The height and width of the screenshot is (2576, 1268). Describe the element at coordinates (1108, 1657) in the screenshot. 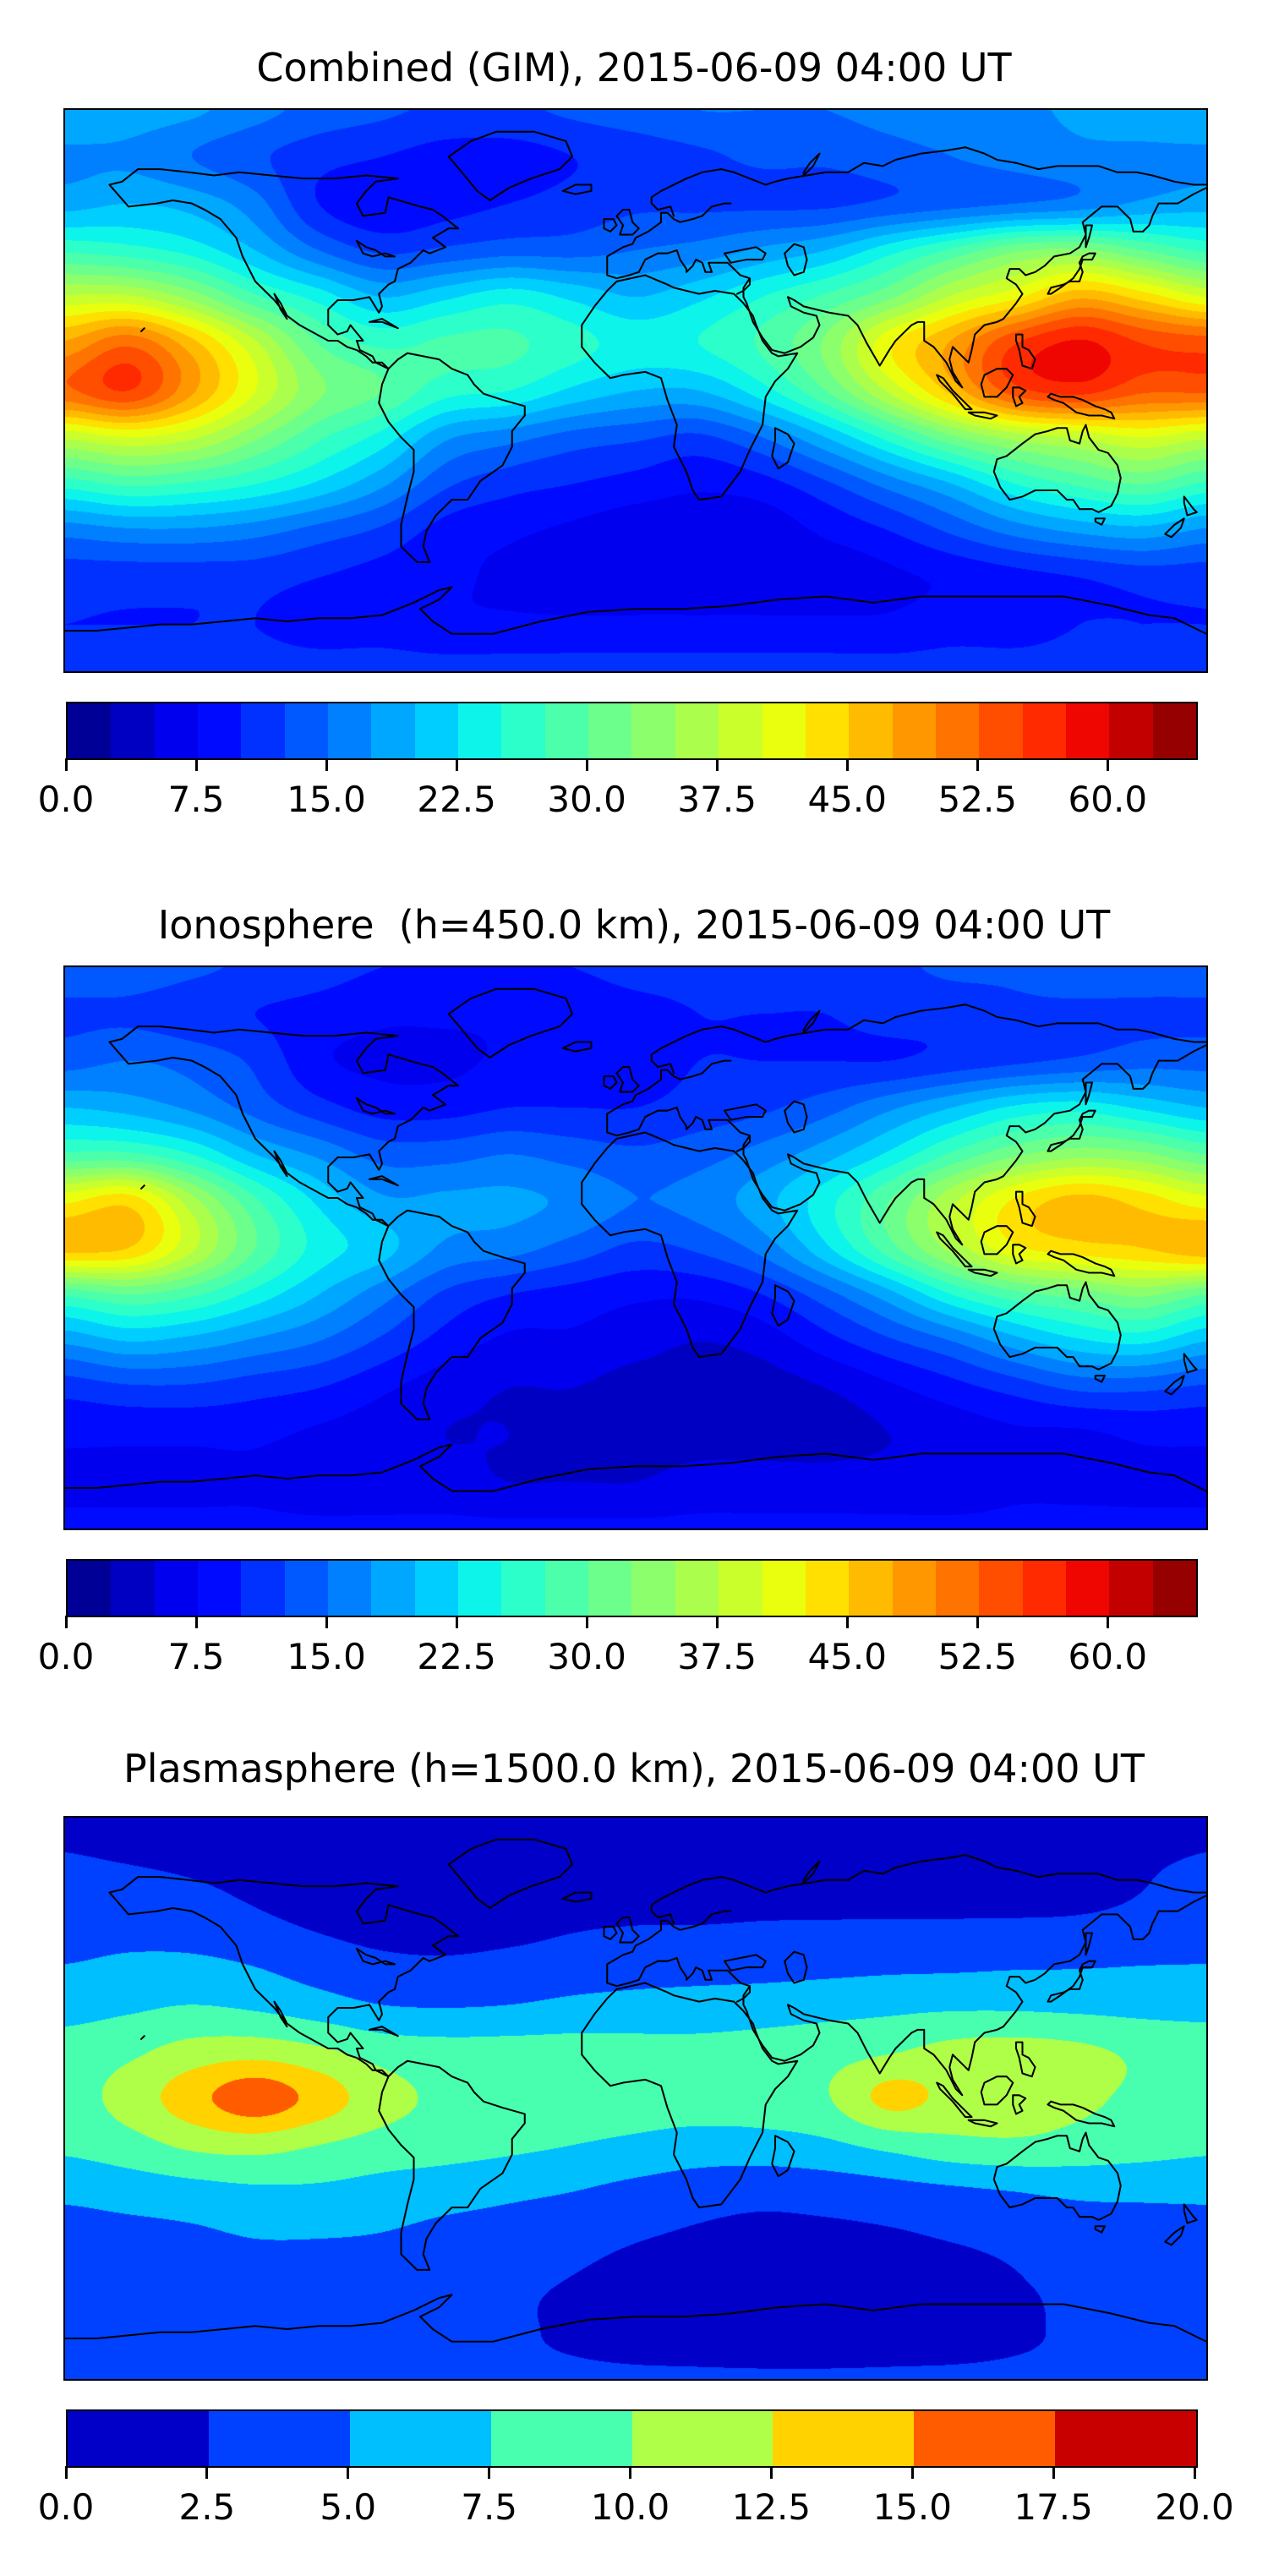

I see `colorbar-tick-label: 60.0` at that location.